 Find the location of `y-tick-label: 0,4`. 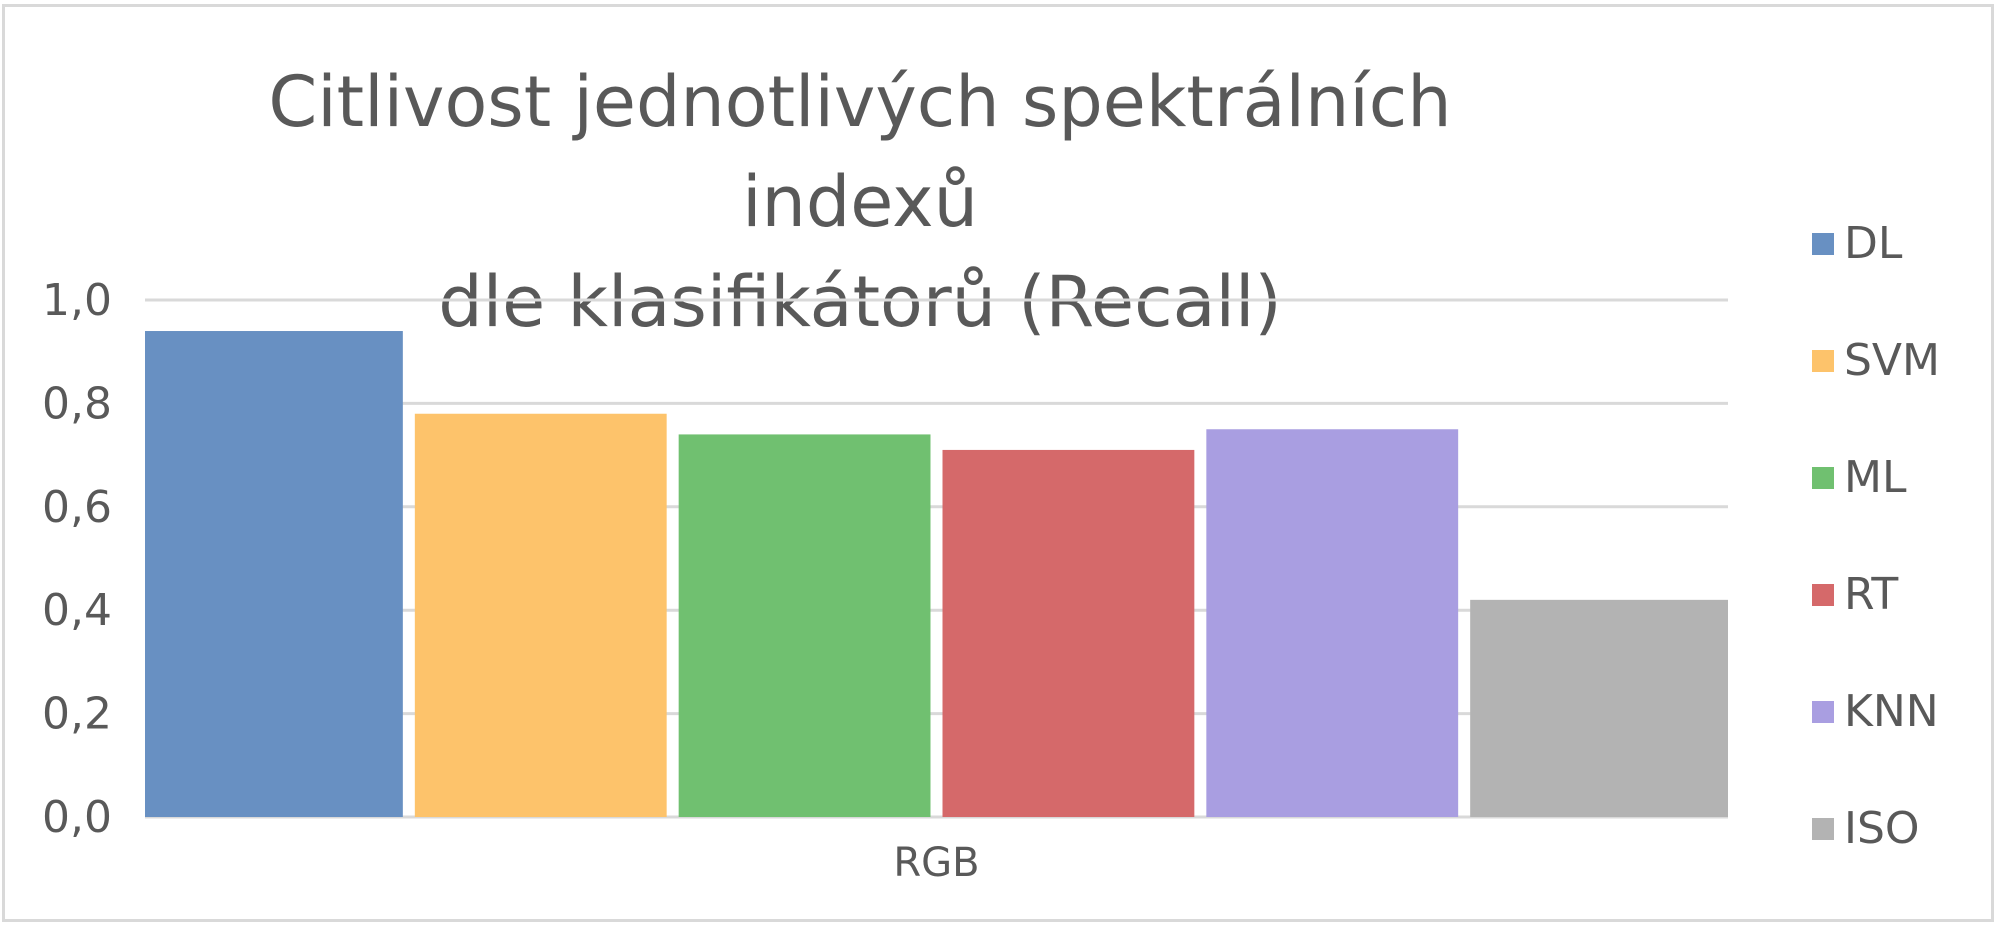

y-tick-label: 0,4 is located at coordinates (77, 610).